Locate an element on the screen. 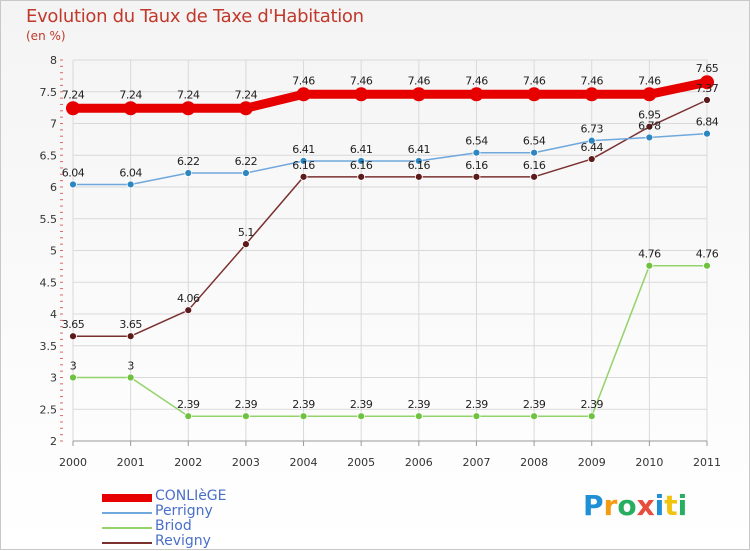  proxiti-logo: Proxiti is located at coordinates (635, 505).